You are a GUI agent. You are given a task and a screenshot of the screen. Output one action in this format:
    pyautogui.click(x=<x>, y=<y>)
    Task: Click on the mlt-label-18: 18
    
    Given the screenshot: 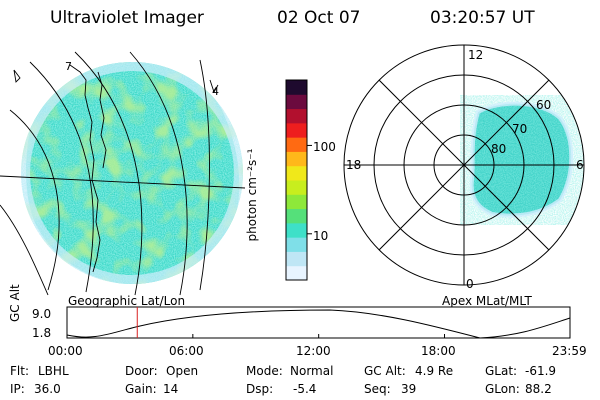 What is the action you would take?
    pyautogui.click(x=353, y=165)
    